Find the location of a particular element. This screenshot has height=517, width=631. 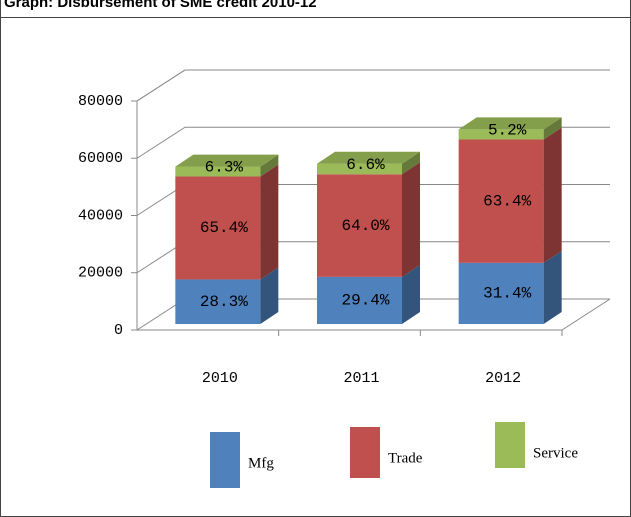

data-label: 5.2% is located at coordinates (507, 131).